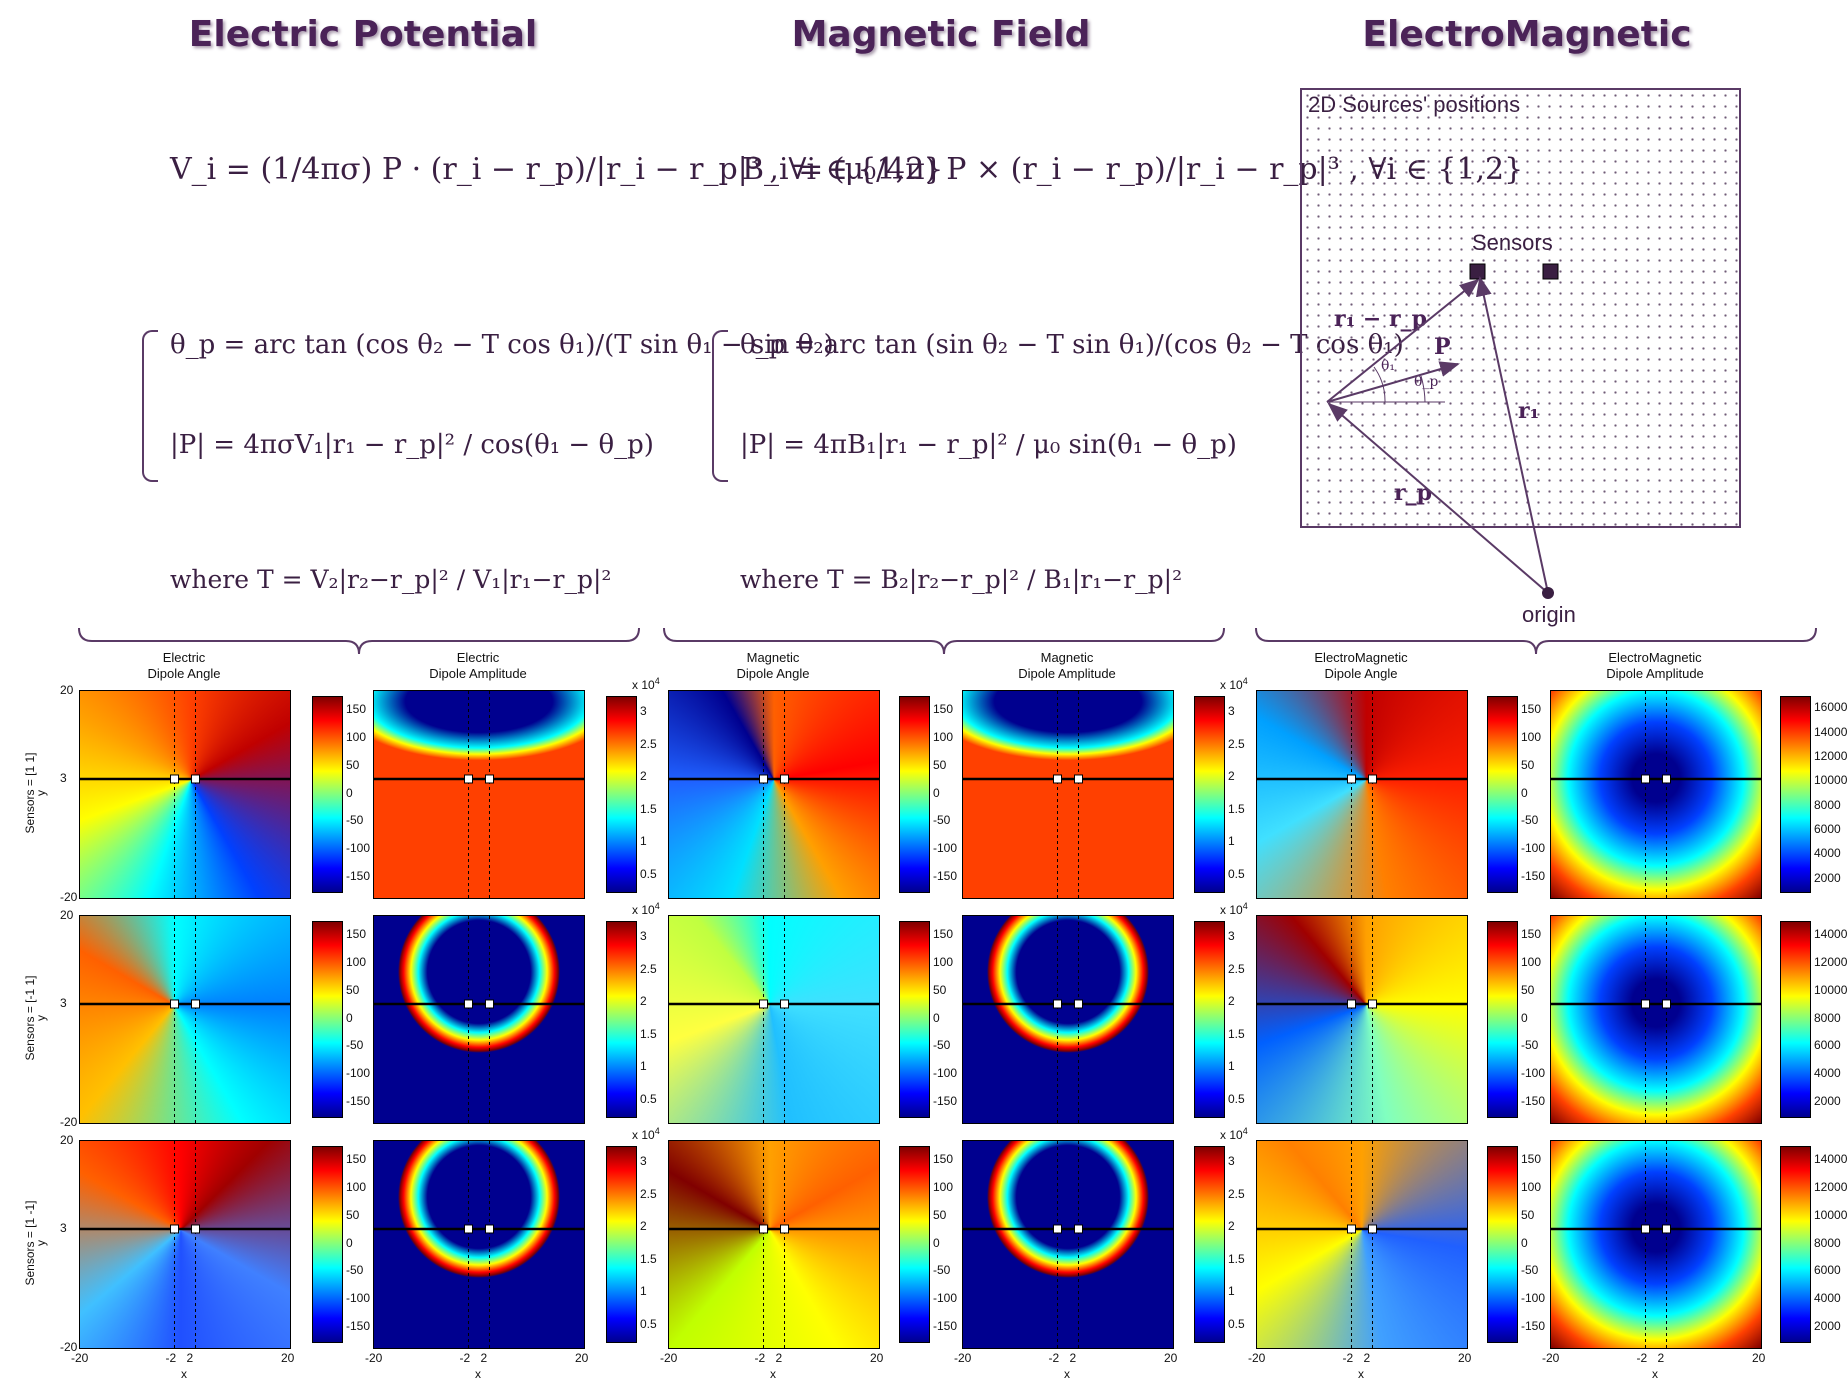 Image resolution: width=1848 pixels, height=1385 pixels. I want to click on column-title-line1: Magnetic, so click(773, 657).